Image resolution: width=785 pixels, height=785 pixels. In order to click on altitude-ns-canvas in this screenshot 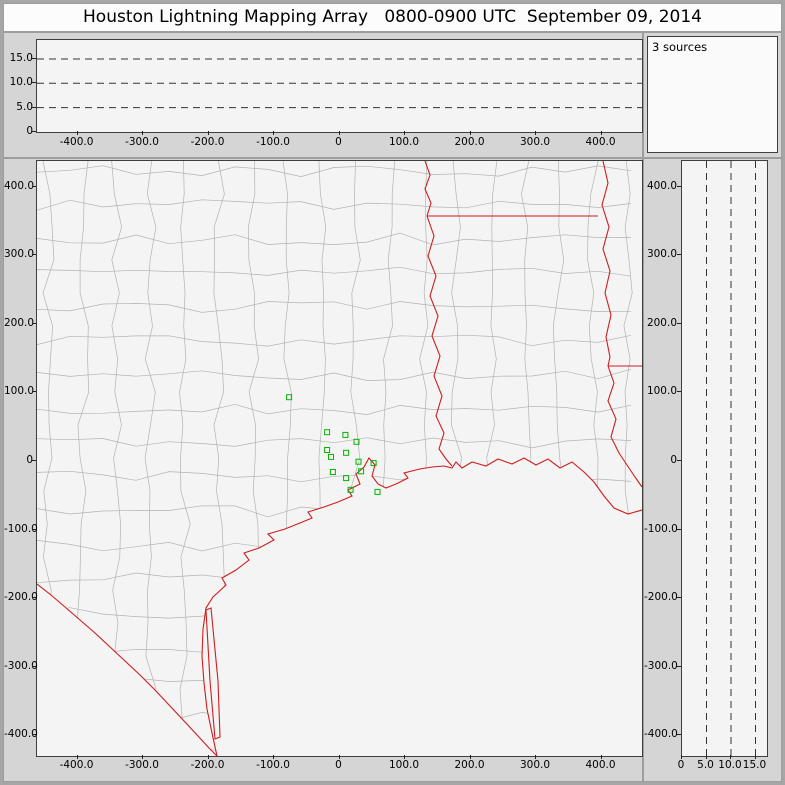, I will do `click(731, 458)`.